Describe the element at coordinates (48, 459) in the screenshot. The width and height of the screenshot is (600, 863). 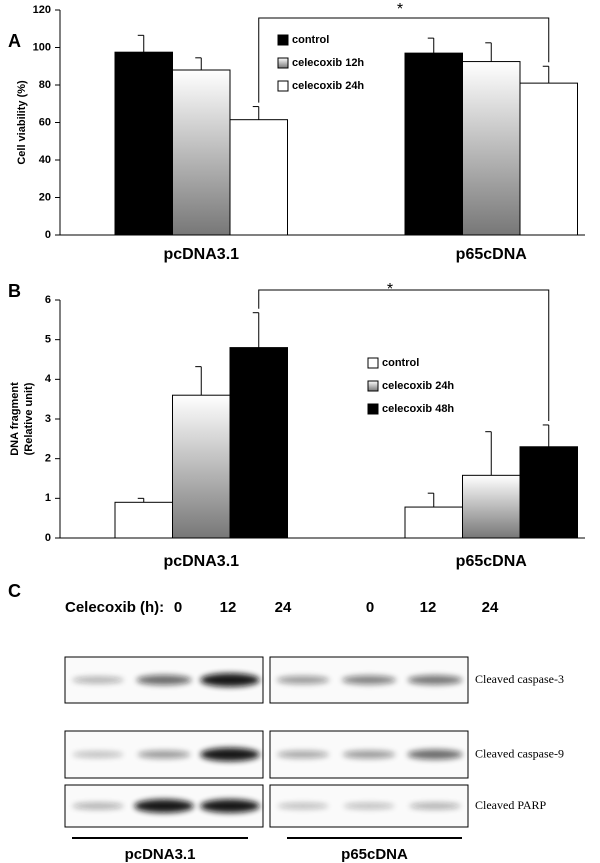
I see `y-tick-label: 2` at that location.